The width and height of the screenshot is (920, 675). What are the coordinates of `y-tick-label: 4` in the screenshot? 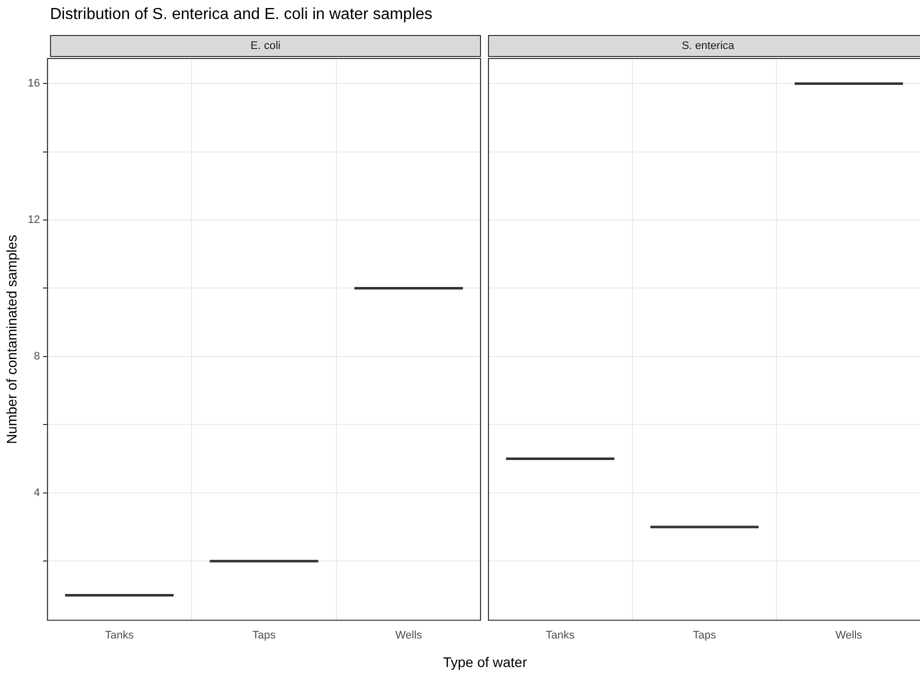 It's located at (37, 492).